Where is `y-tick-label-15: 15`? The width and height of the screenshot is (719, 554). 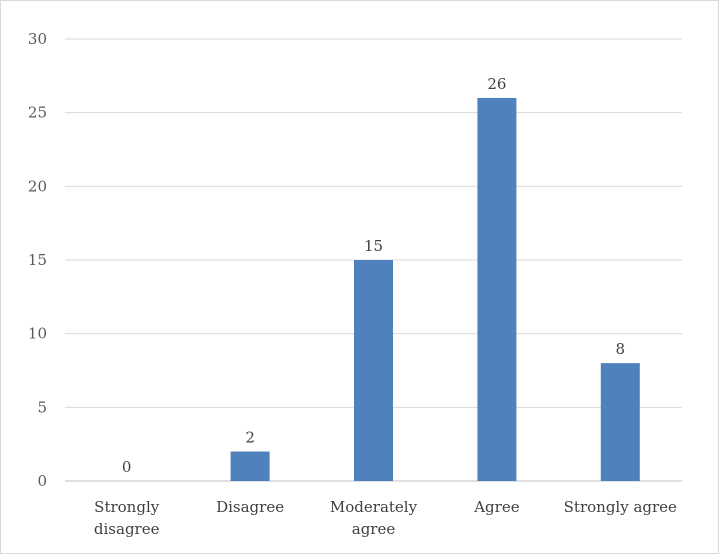
y-tick-label-15: 15 is located at coordinates (37, 260).